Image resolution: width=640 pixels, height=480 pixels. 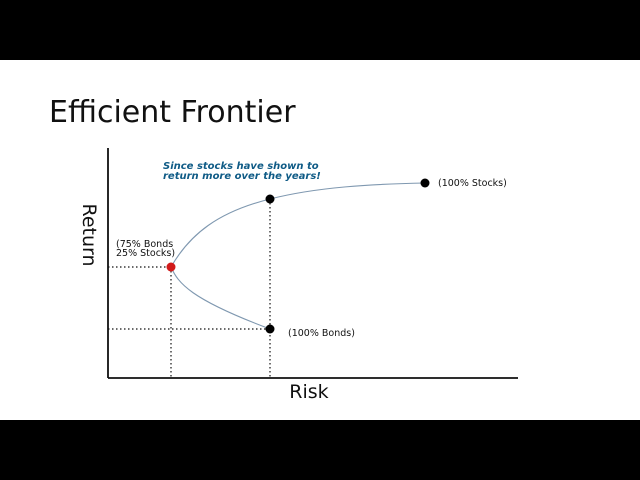 I want to click on mixed-portfolio-point, so click(x=171, y=267).